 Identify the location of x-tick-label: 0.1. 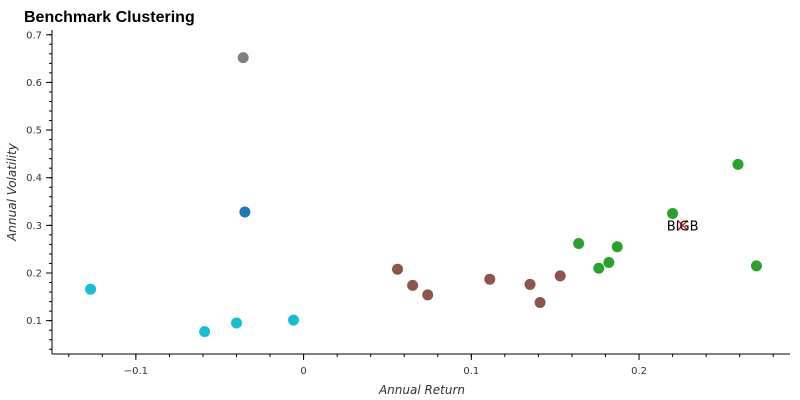
(471, 371).